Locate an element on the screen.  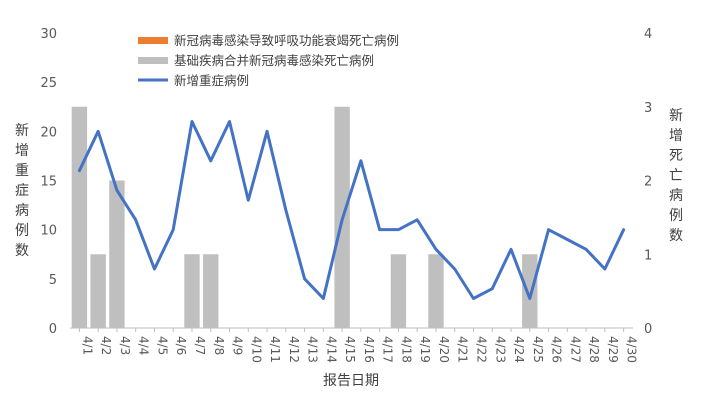
x-tick-label-4-14: 4/14 is located at coordinates (331, 349).